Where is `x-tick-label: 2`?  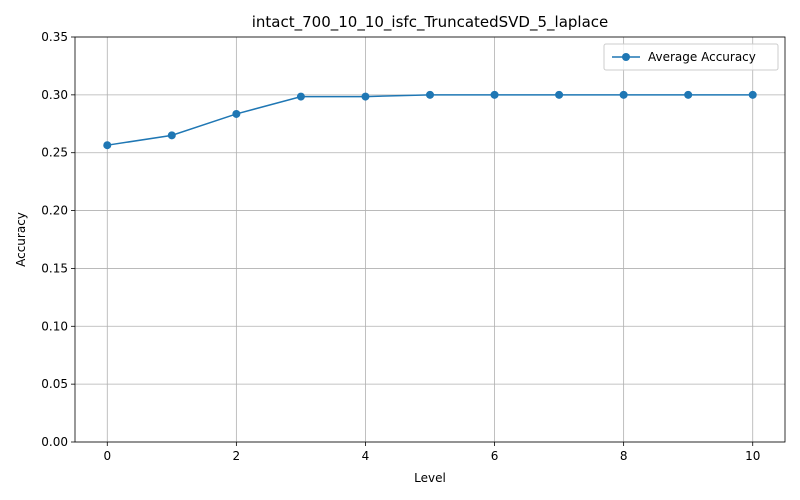
x-tick-label: 2 is located at coordinates (237, 456).